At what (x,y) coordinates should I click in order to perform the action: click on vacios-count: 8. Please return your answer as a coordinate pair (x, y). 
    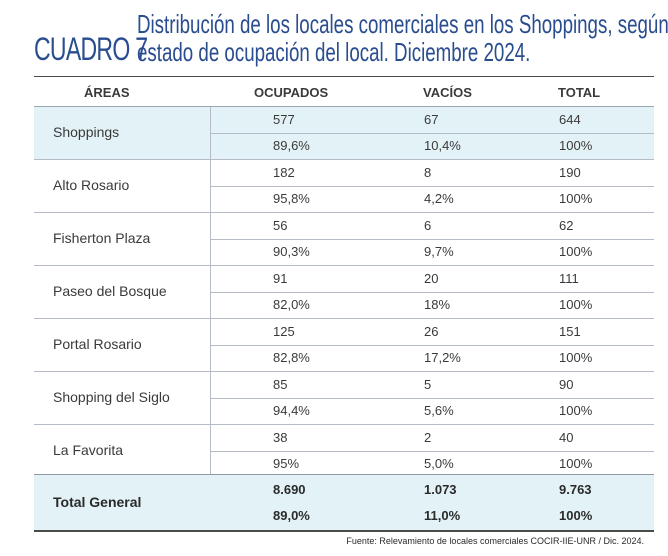
    Looking at the image, I should click on (428, 172).